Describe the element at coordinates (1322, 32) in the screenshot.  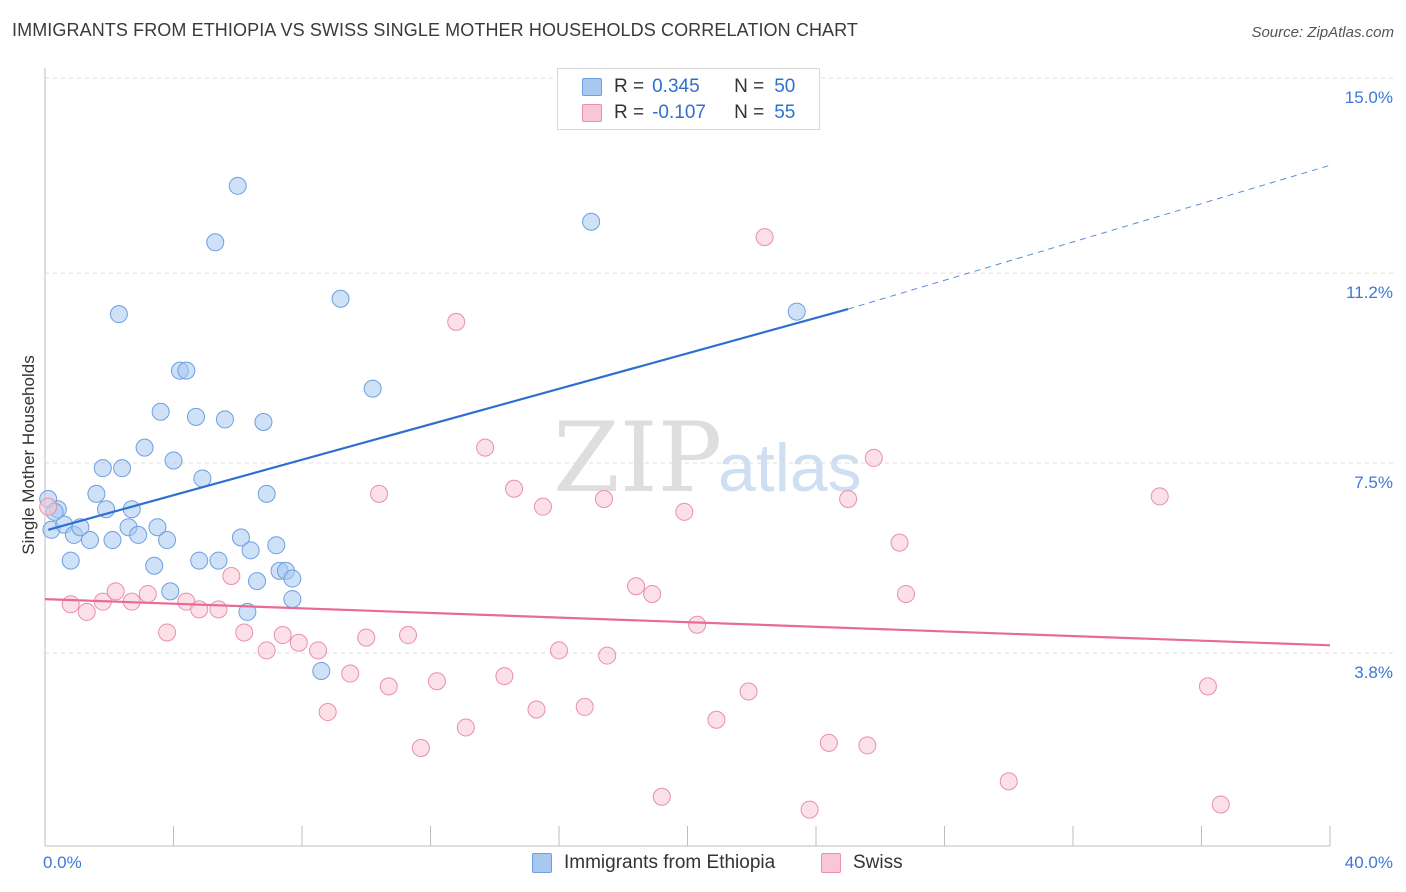
I see `source-label: Source: ZipAtlas.com` at that location.